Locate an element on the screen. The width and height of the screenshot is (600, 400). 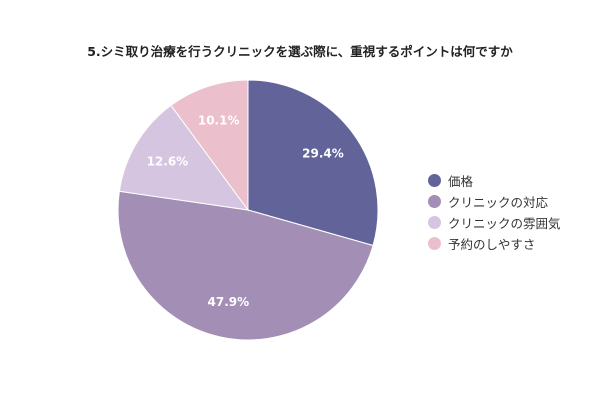
legend-item-booking-ease: 予約のしやすさ is located at coordinates (494, 243).